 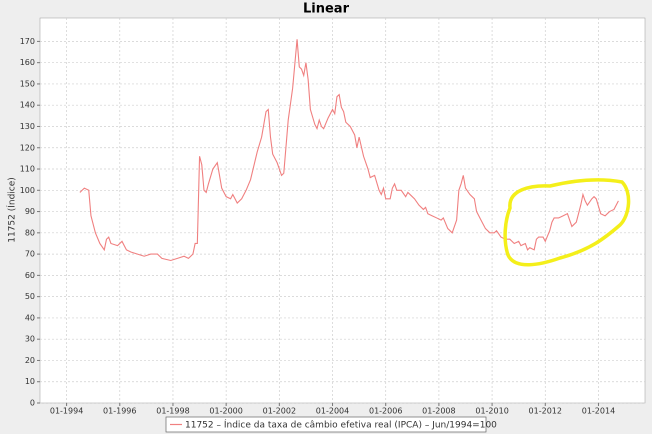 What do you see at coordinates (30, 211) in the screenshot?
I see `y-tick-label: 90` at bounding box center [30, 211].